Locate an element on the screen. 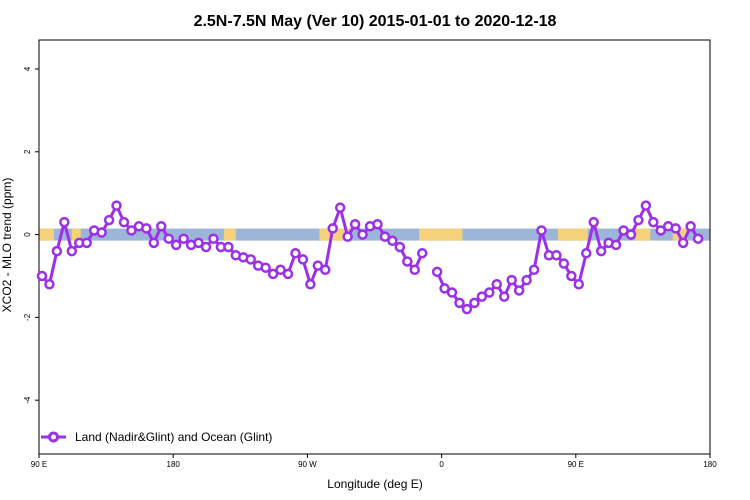 This screenshot has width=750, height=500. x-tick-label: 90 W is located at coordinates (307, 464).